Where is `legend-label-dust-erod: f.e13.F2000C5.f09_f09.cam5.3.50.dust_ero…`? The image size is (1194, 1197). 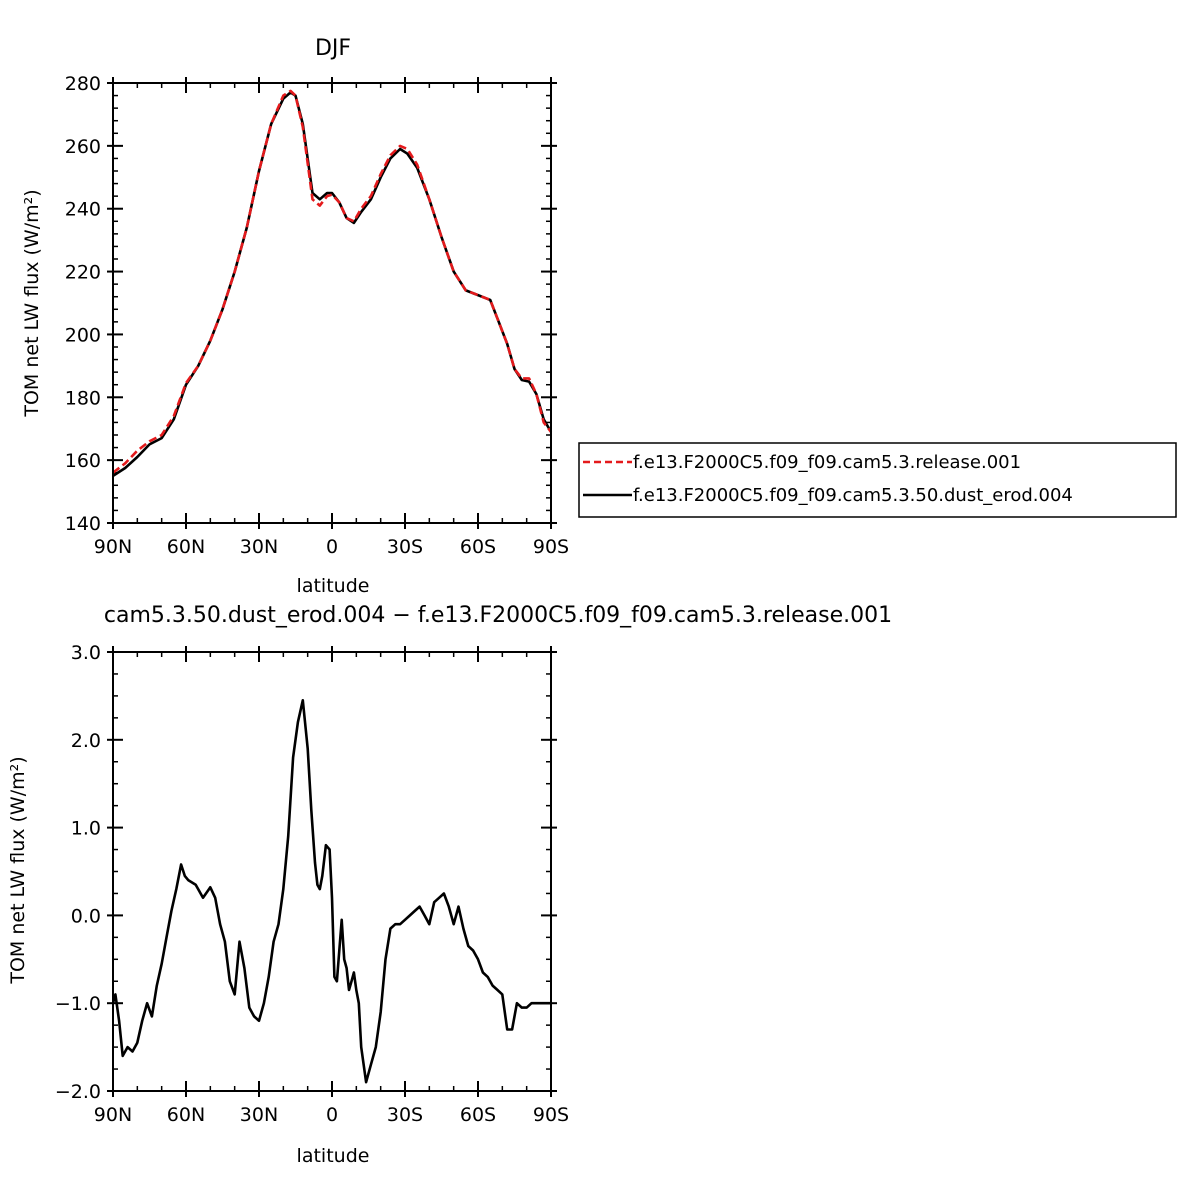 legend-label-dust-erod: f.e13.F2000C5.f09_f09.cam5.3.50.dust_ero… is located at coordinates (853, 495).